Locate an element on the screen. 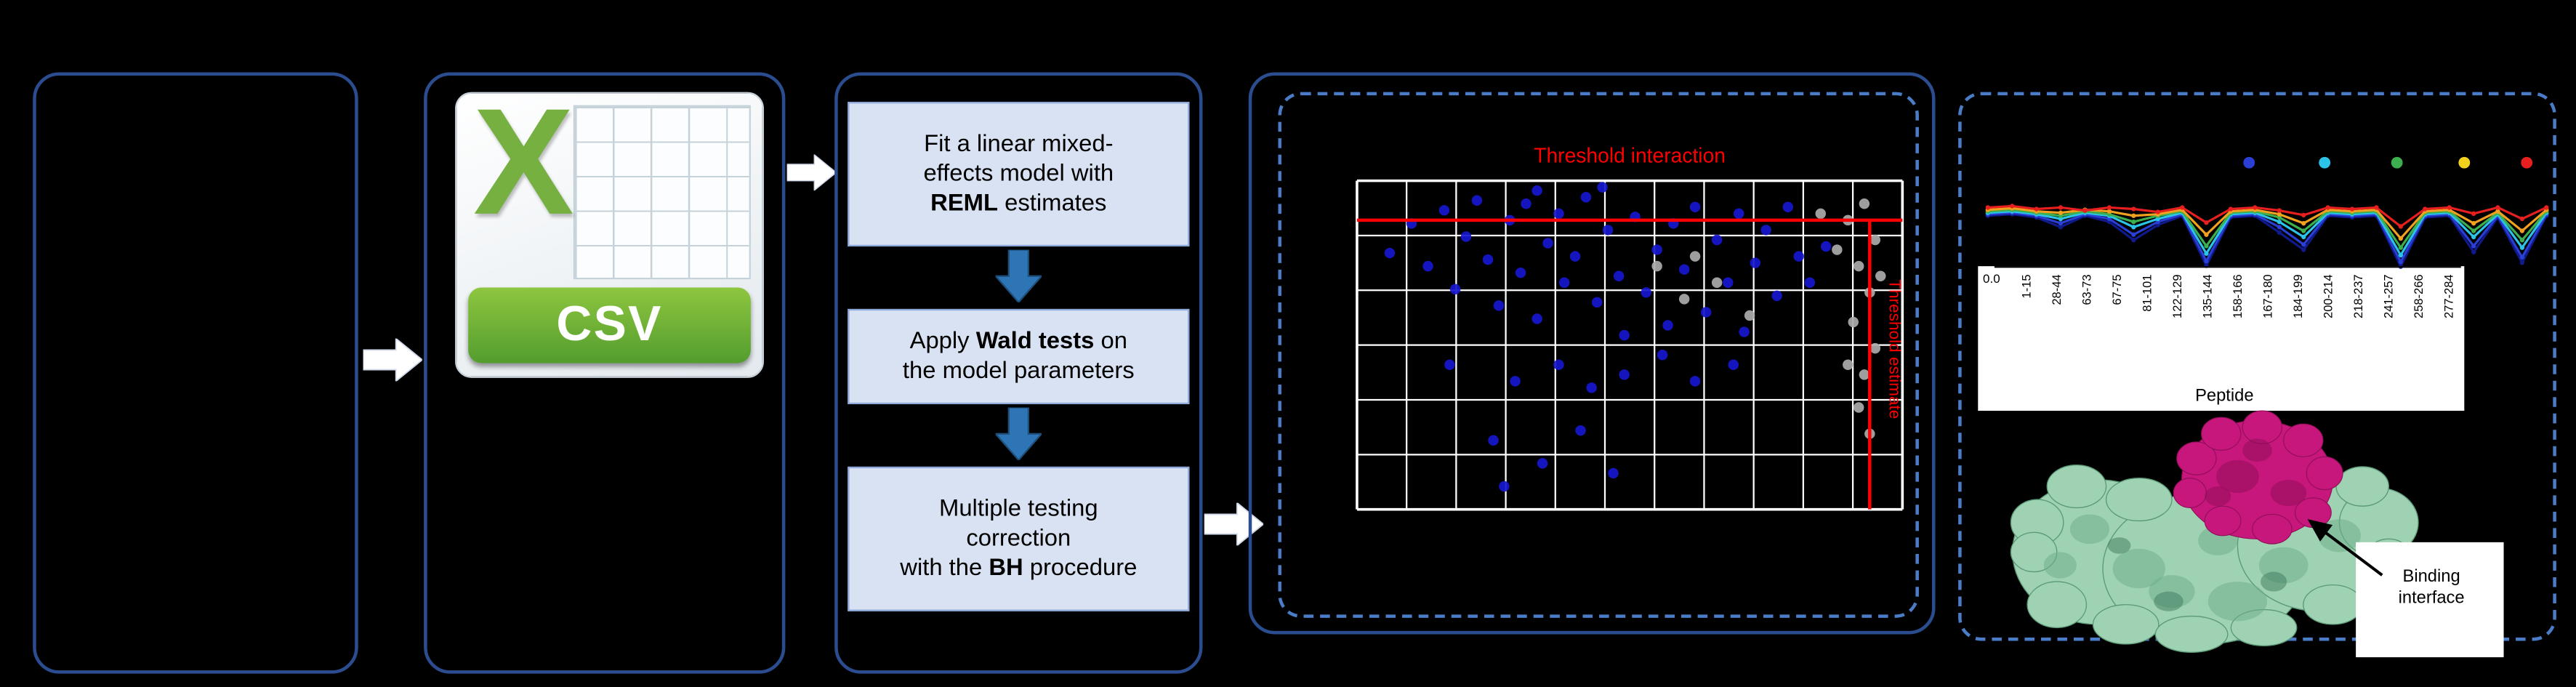  axis-label-panel is located at coordinates (2221, 338).